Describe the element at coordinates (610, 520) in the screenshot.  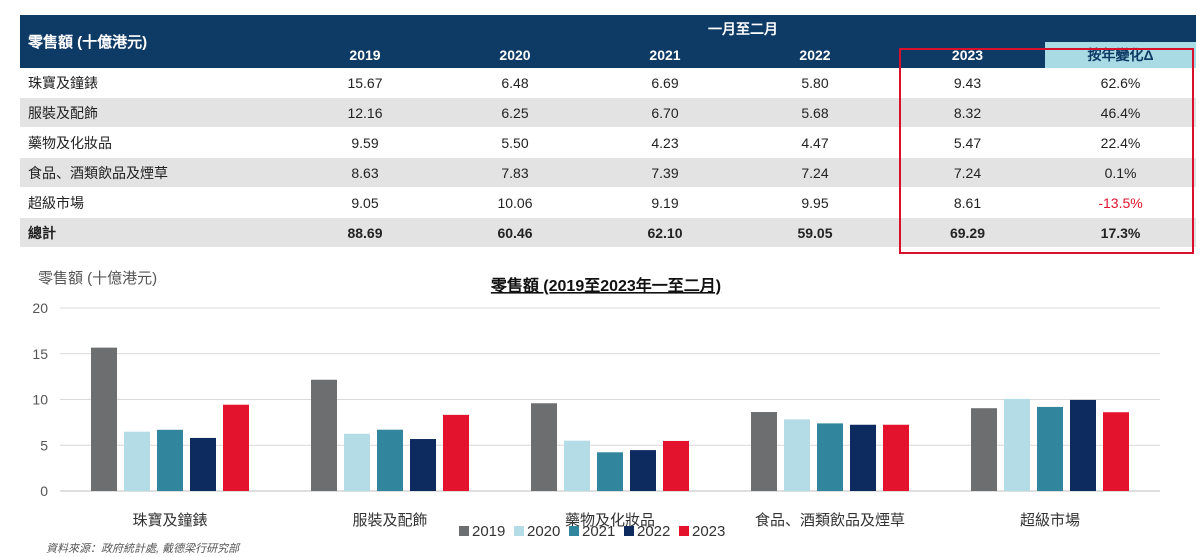
I see `x-category-label: 藥物及化妝品` at that location.